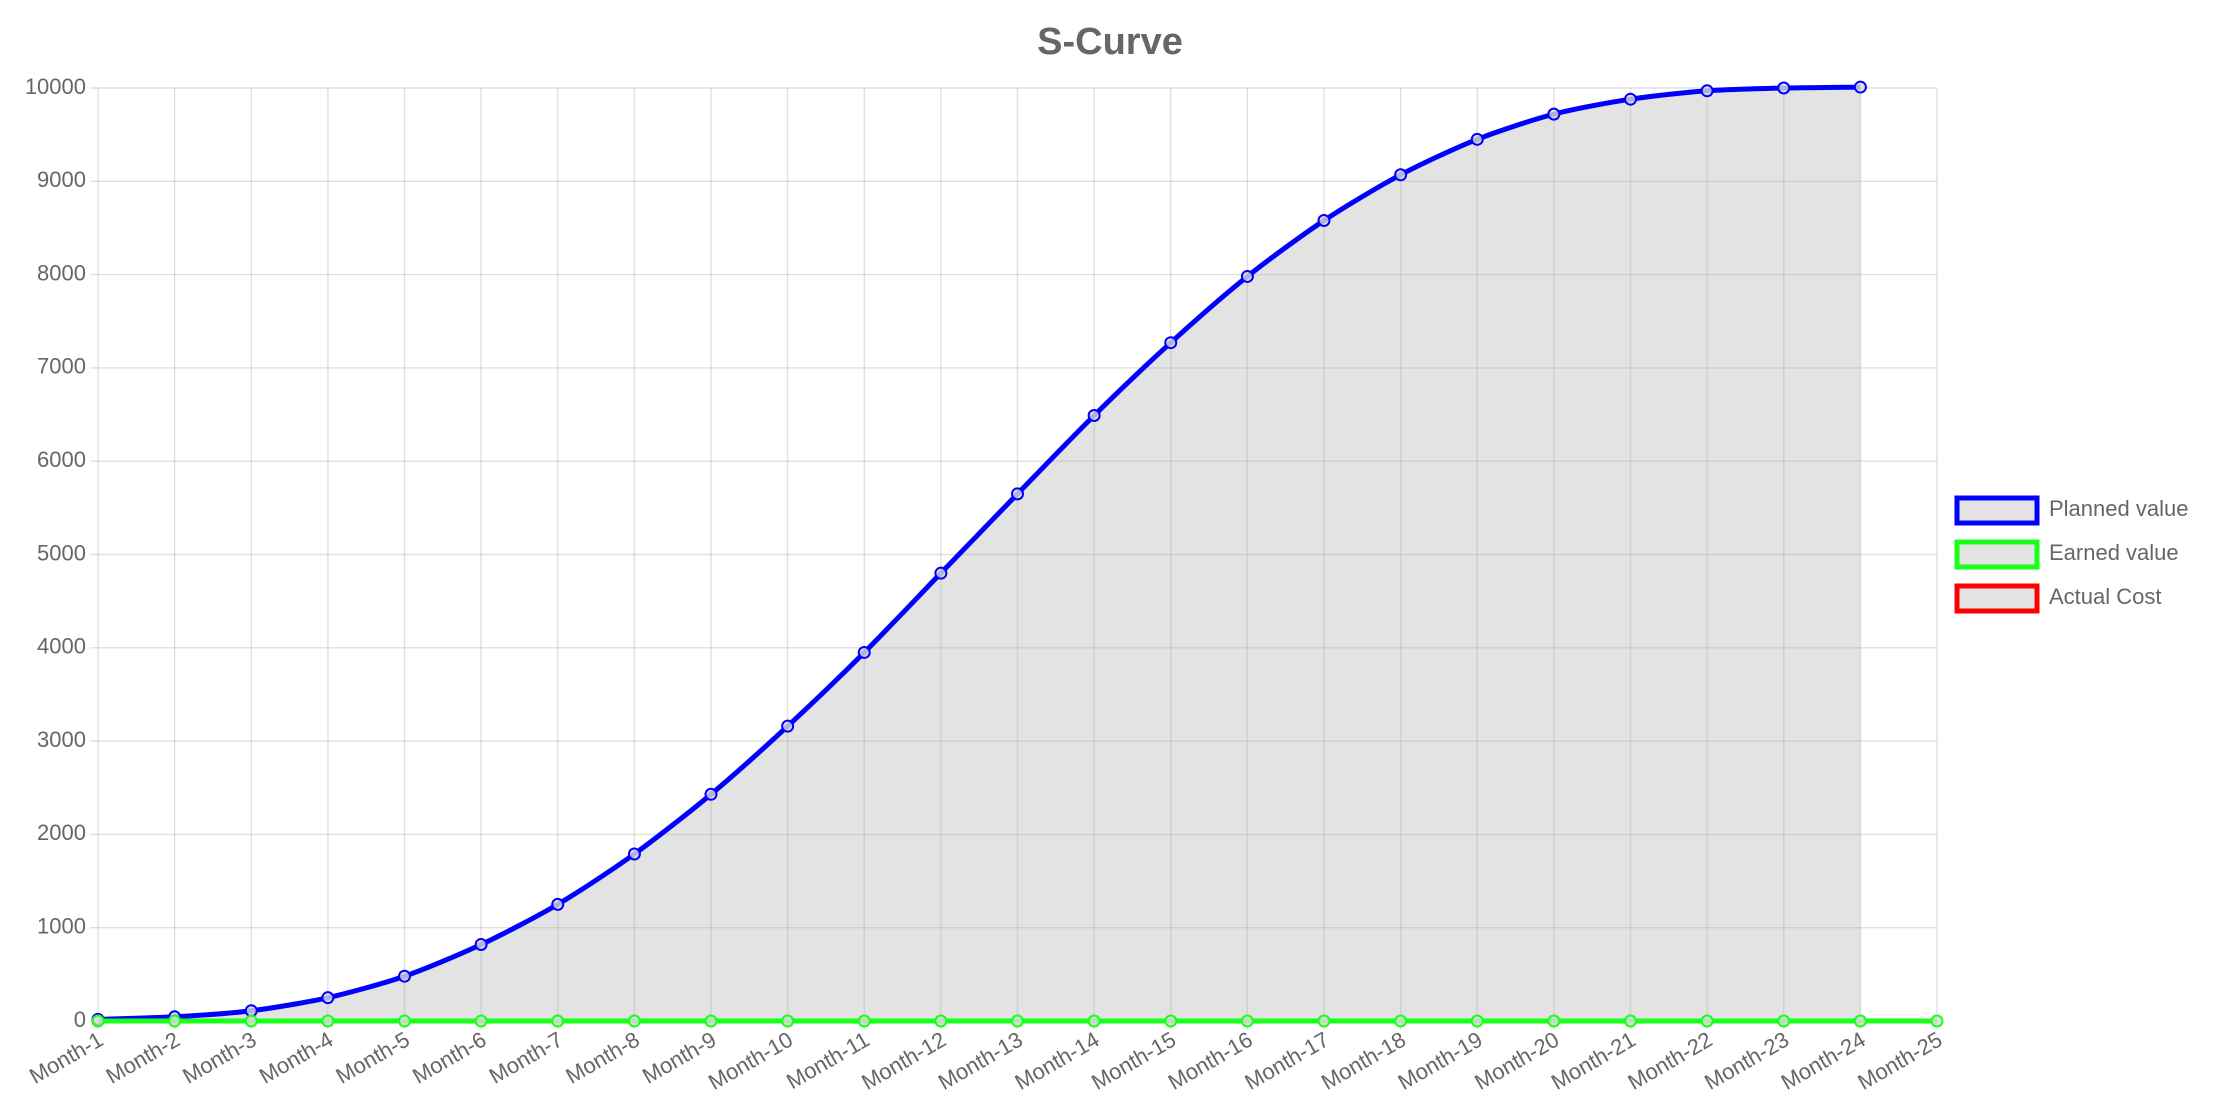 This screenshot has width=2220, height=1110. What do you see at coordinates (1210, 1061) in the screenshot?
I see `x-tick-label: Month-16` at bounding box center [1210, 1061].